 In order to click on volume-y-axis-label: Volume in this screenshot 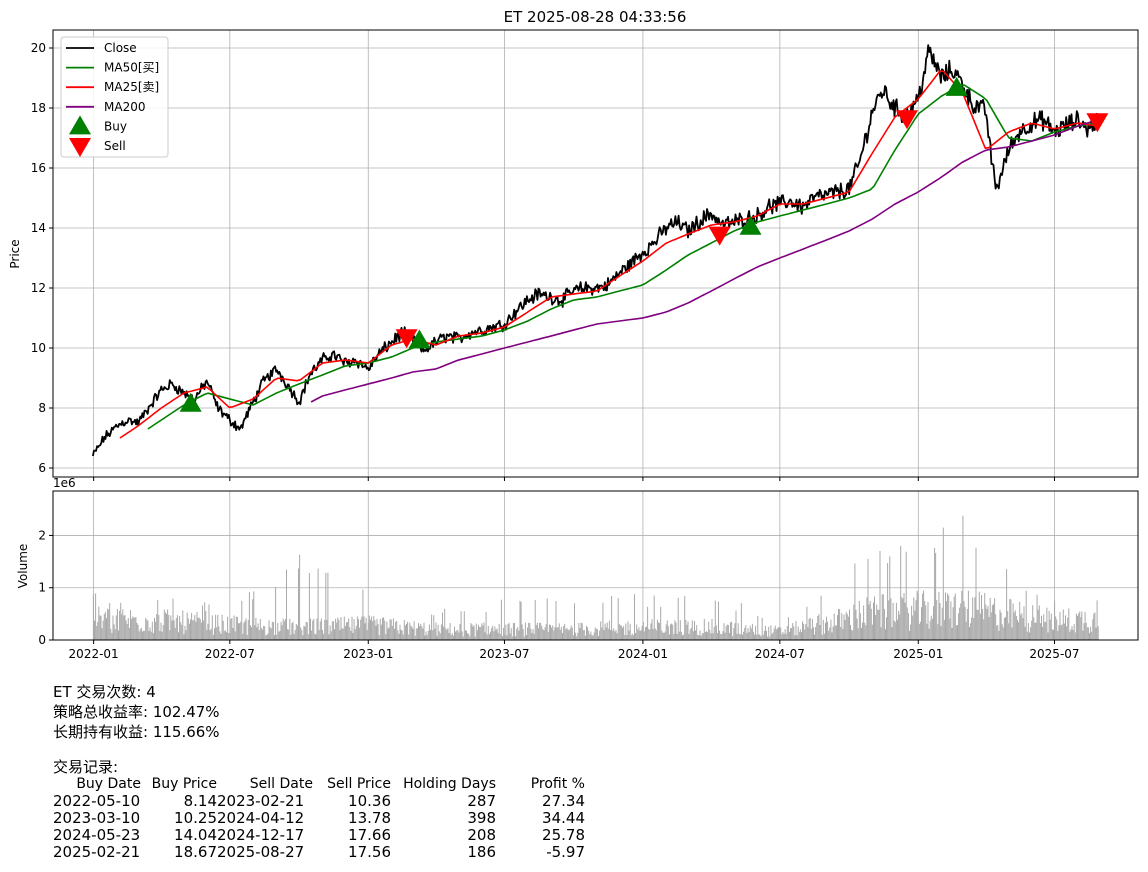, I will do `click(23, 566)`.